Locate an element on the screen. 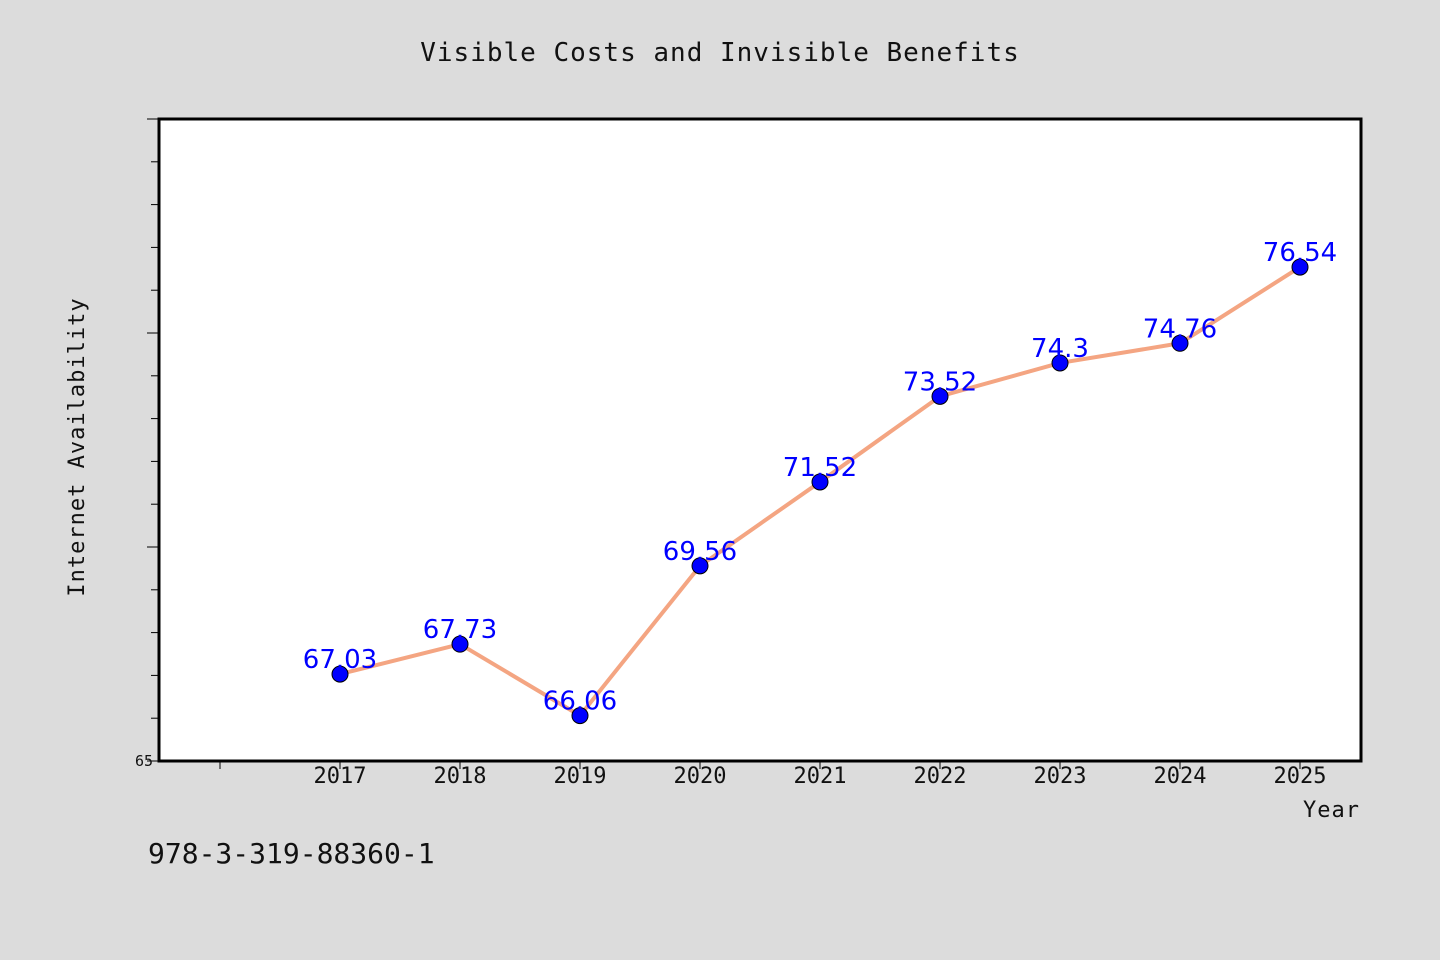  data-label: 71.52 is located at coordinates (820, 468).